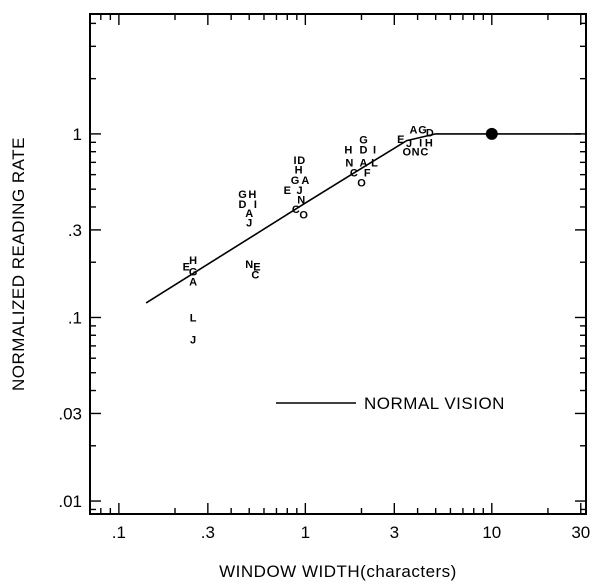 The height and width of the screenshot is (581, 591). I want to click on normal-vision-marker, so click(491, 133).